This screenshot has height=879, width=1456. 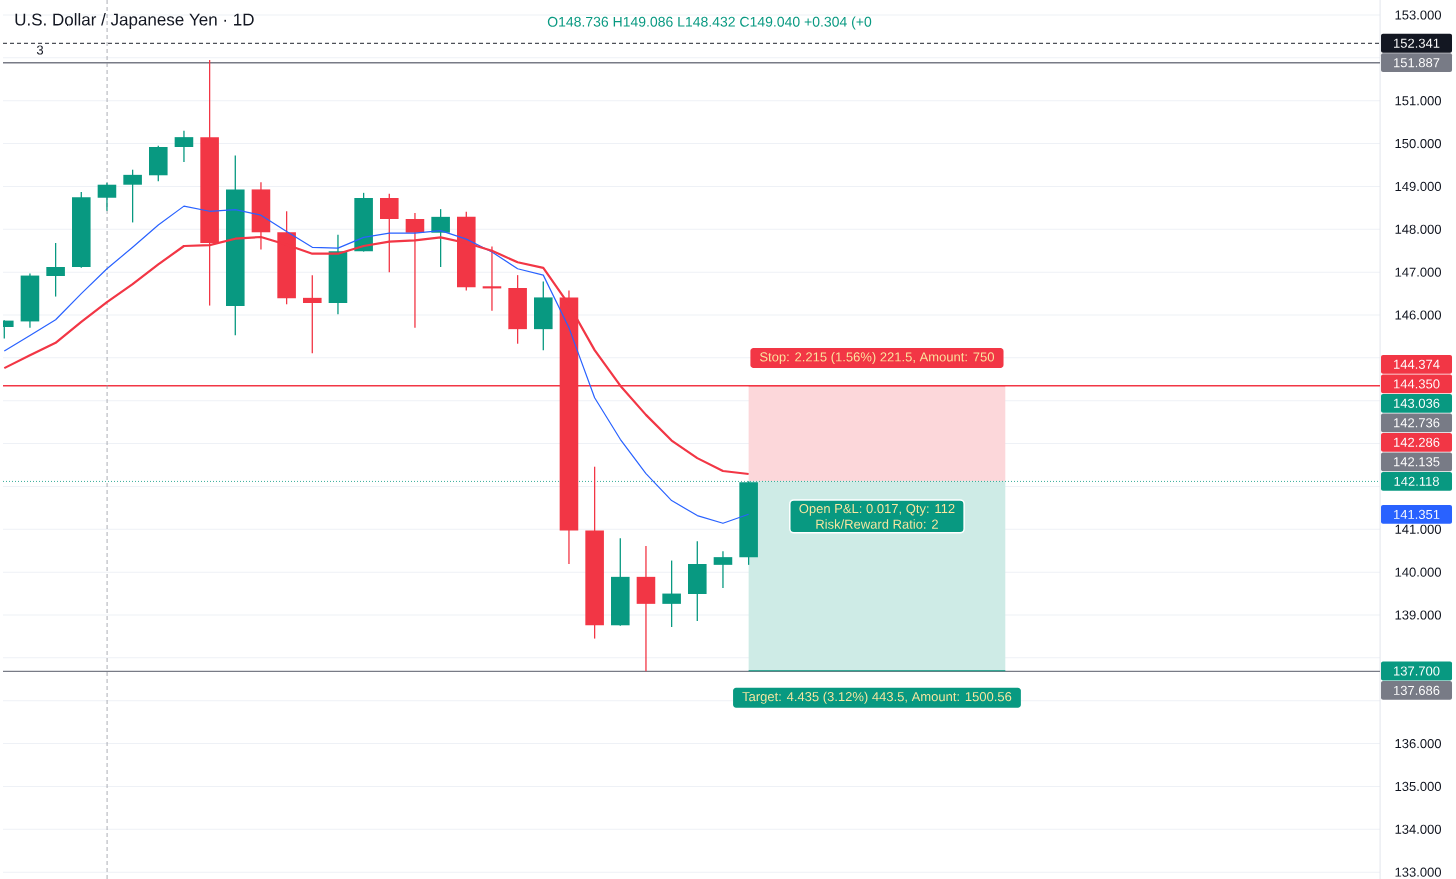 What do you see at coordinates (1417, 671) in the screenshot?
I see `text: 137.700` at bounding box center [1417, 671].